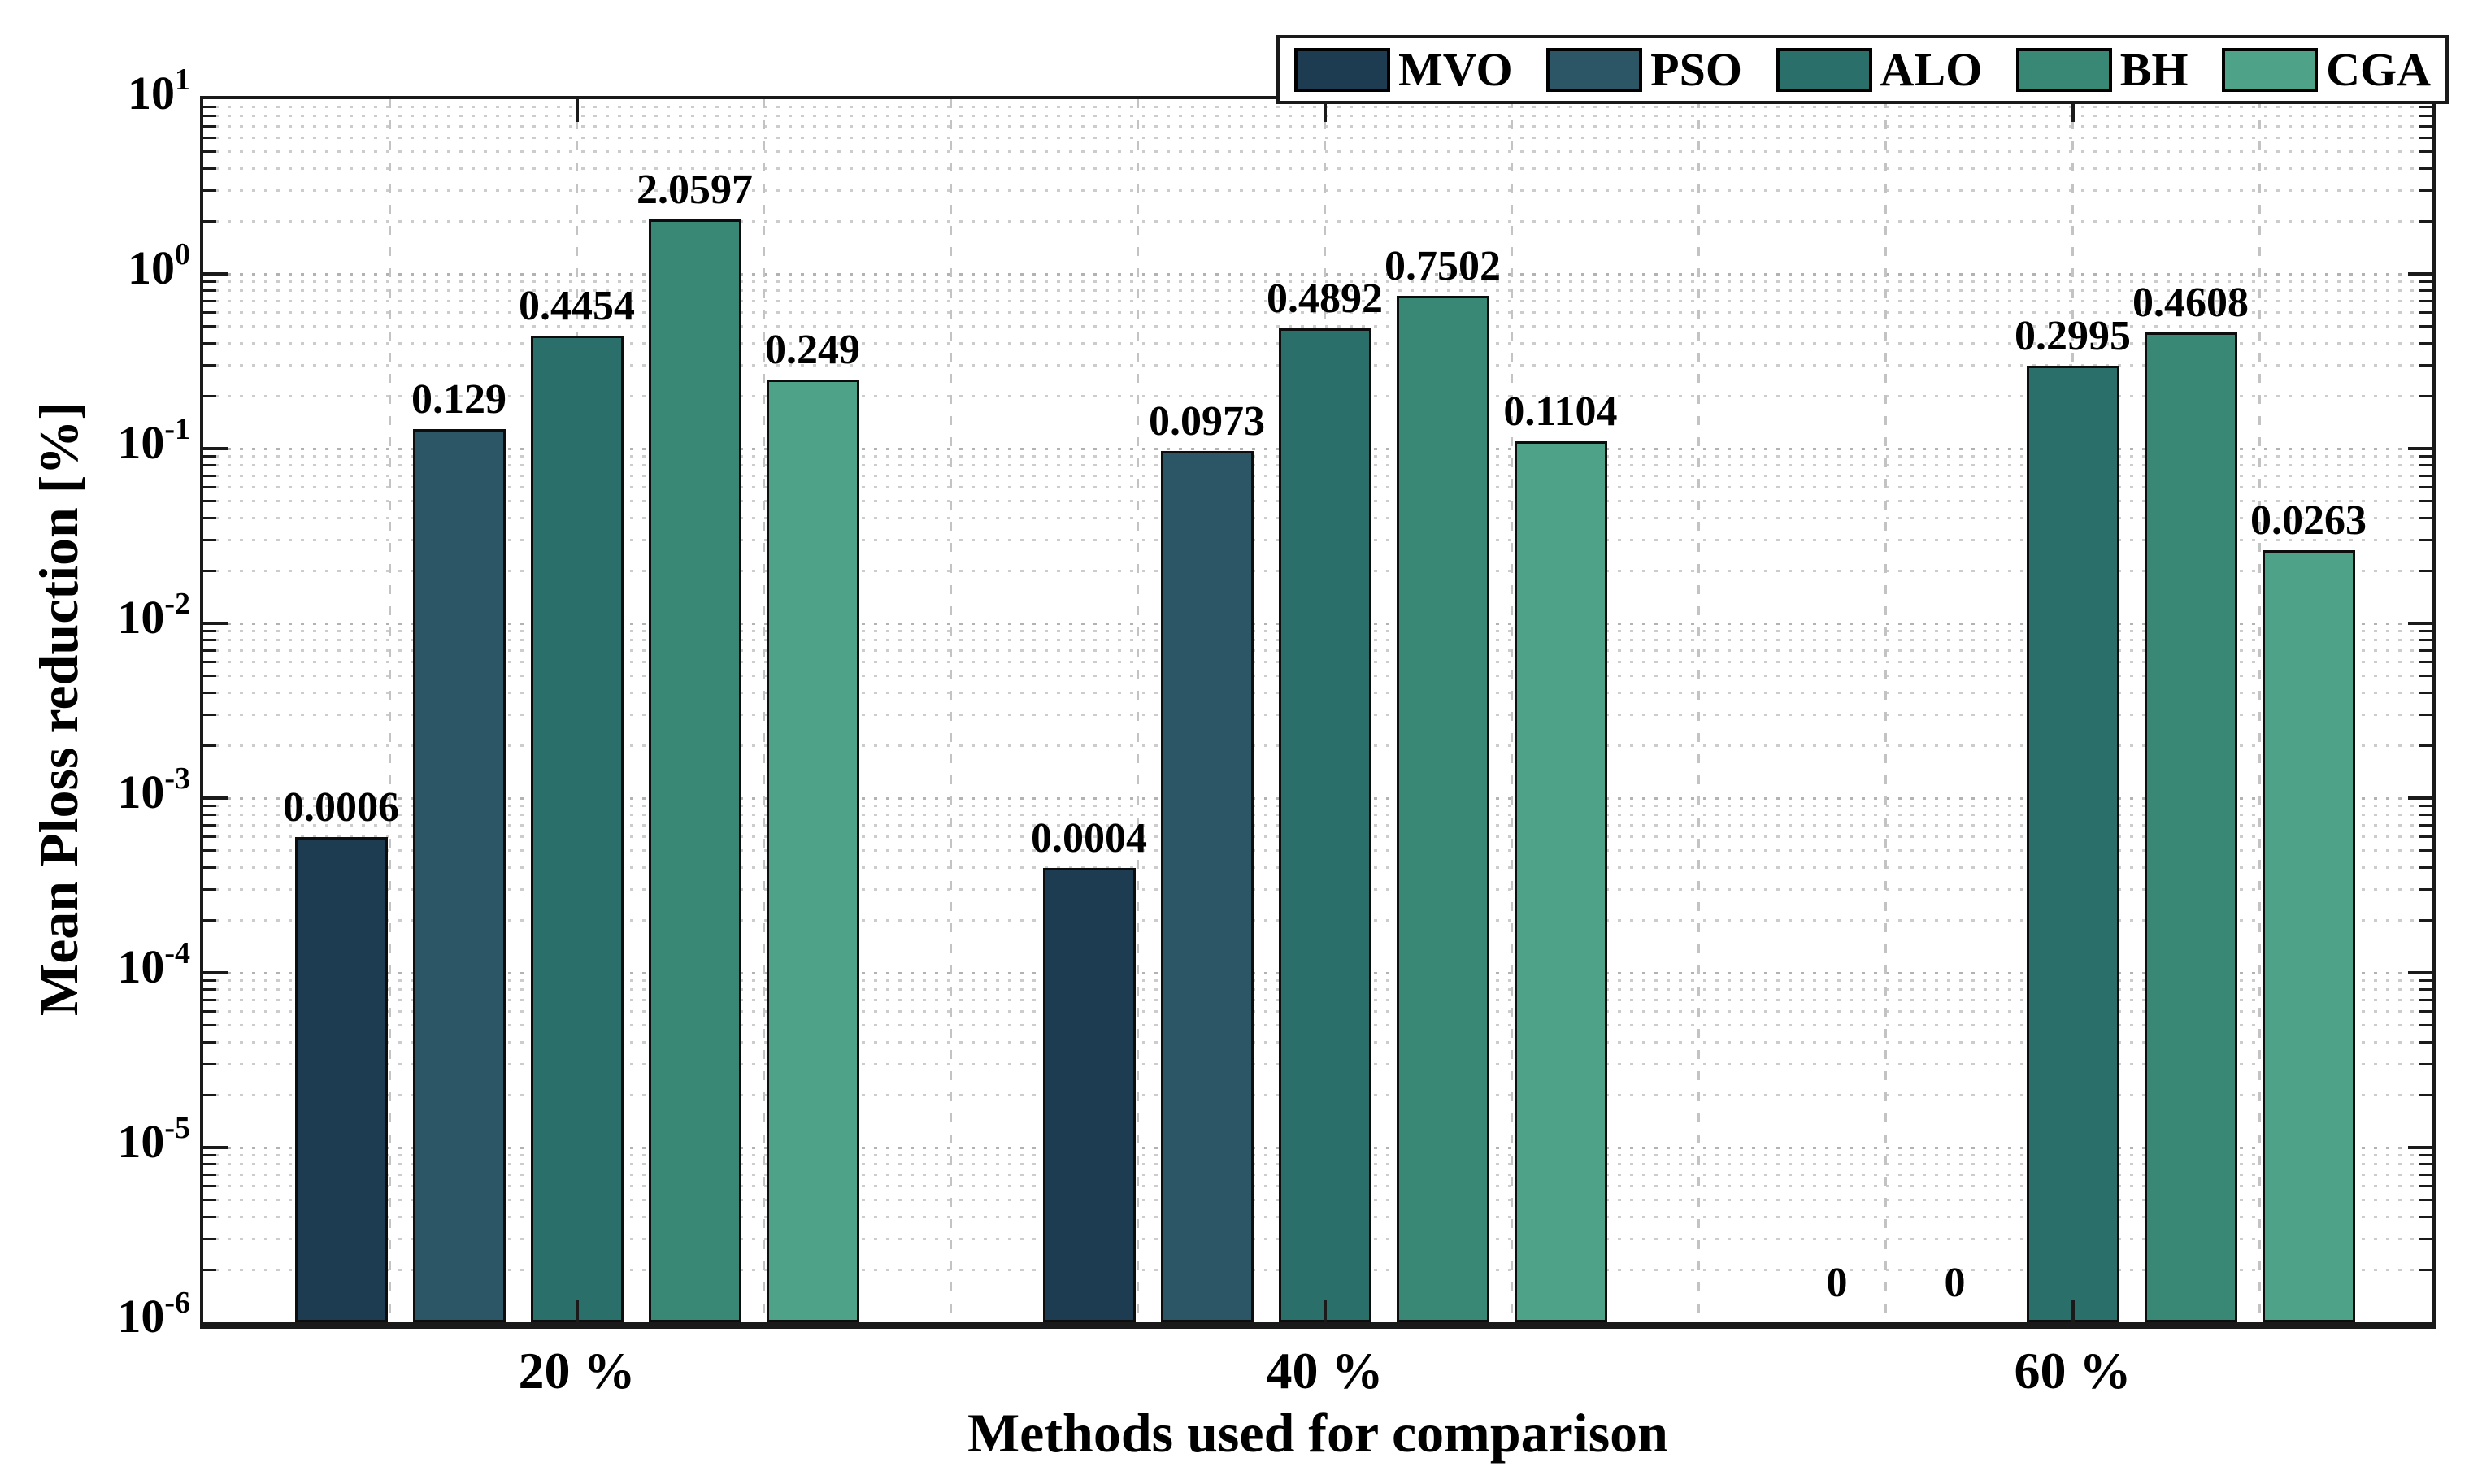 This screenshot has height=1484, width=2469. Describe the element at coordinates (812, 349) in the screenshot. I see `bar-value-label: 0.249` at that location.